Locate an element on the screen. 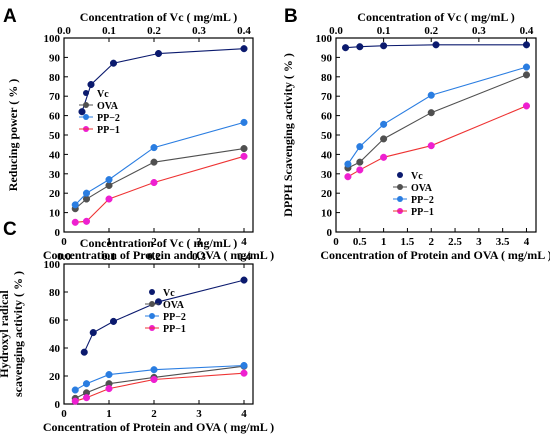  x2-tick-label: 0.3 is located at coordinates (199, 257).